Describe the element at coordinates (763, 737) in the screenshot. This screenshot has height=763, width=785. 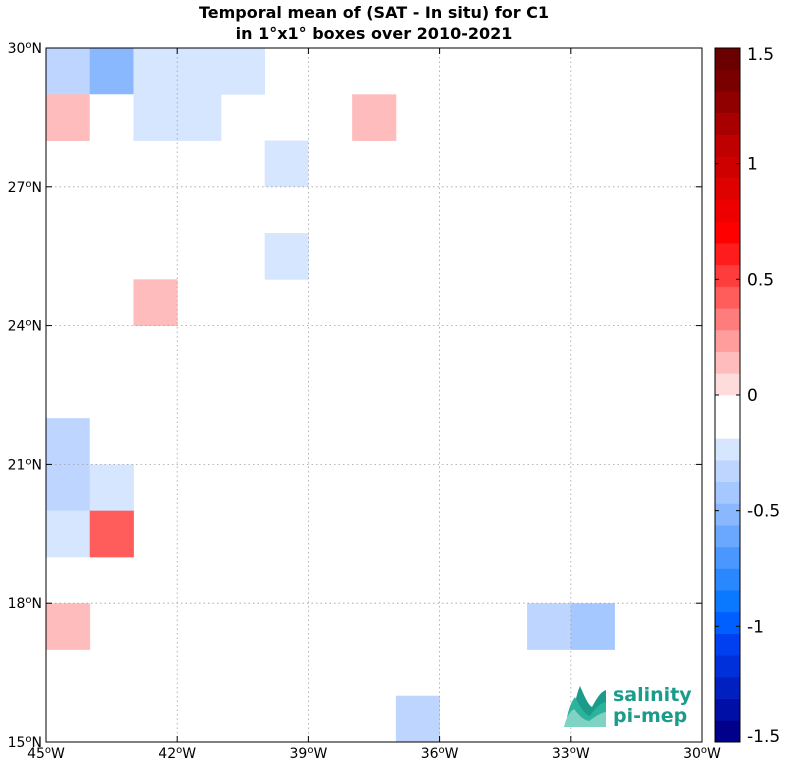
I see `colorbar-tick-label: -1.5` at that location.